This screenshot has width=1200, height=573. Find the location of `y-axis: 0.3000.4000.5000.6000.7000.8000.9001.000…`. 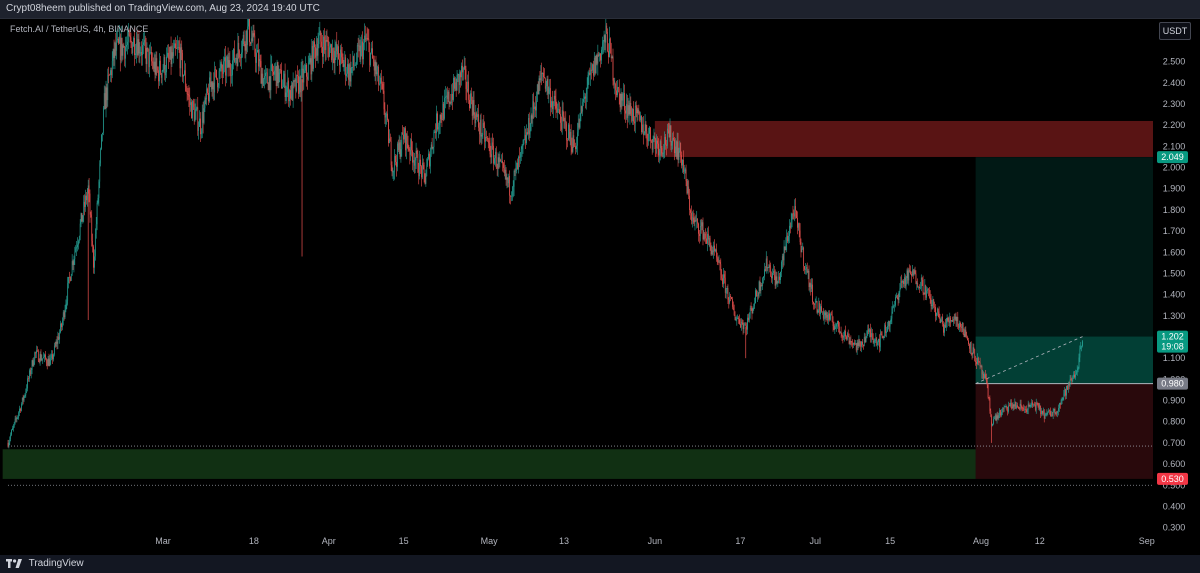

y-axis: 0.3000.4000.5000.6000.7000.8000.9001.000… is located at coordinates (1172, 295).